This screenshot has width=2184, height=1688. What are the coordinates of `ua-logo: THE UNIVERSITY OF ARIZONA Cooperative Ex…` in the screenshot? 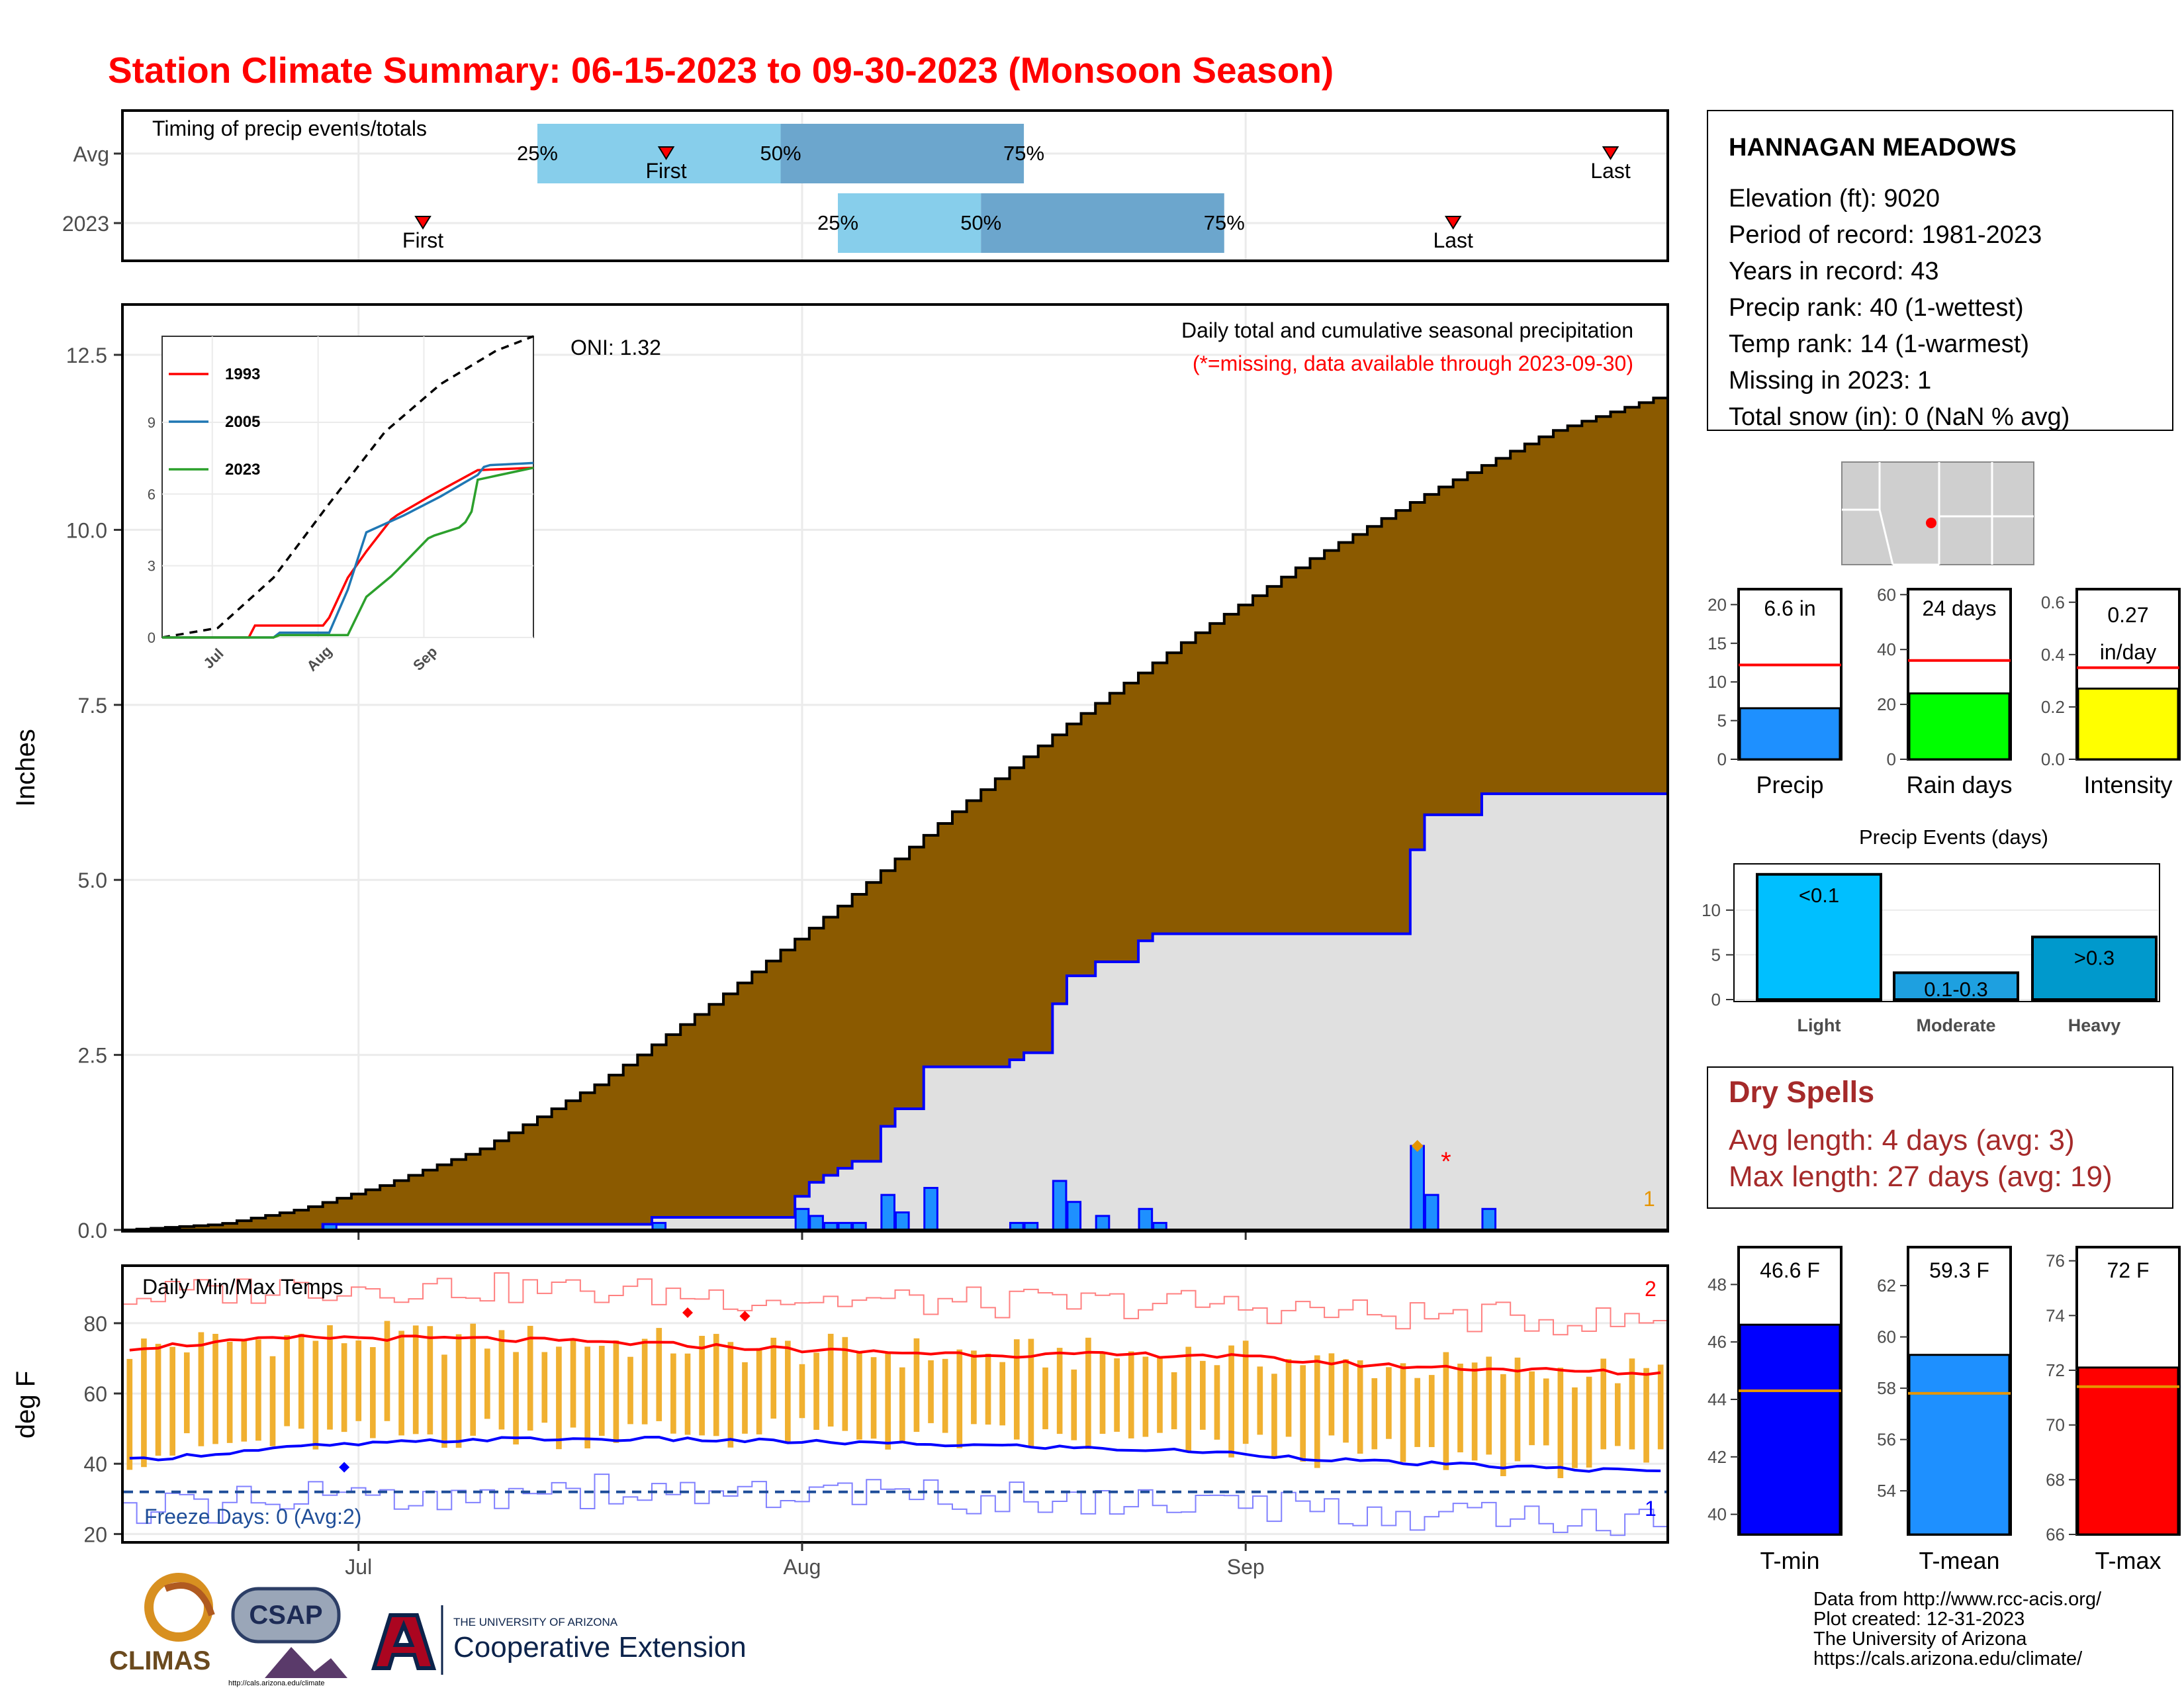 It's located at (559, 1640).